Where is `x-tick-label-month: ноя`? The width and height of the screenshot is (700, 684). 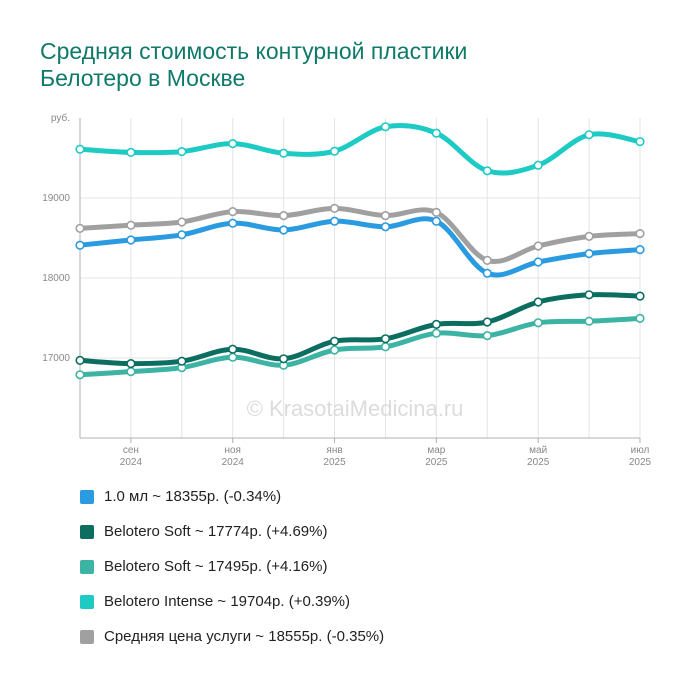
x-tick-label-month: ноя is located at coordinates (232, 450).